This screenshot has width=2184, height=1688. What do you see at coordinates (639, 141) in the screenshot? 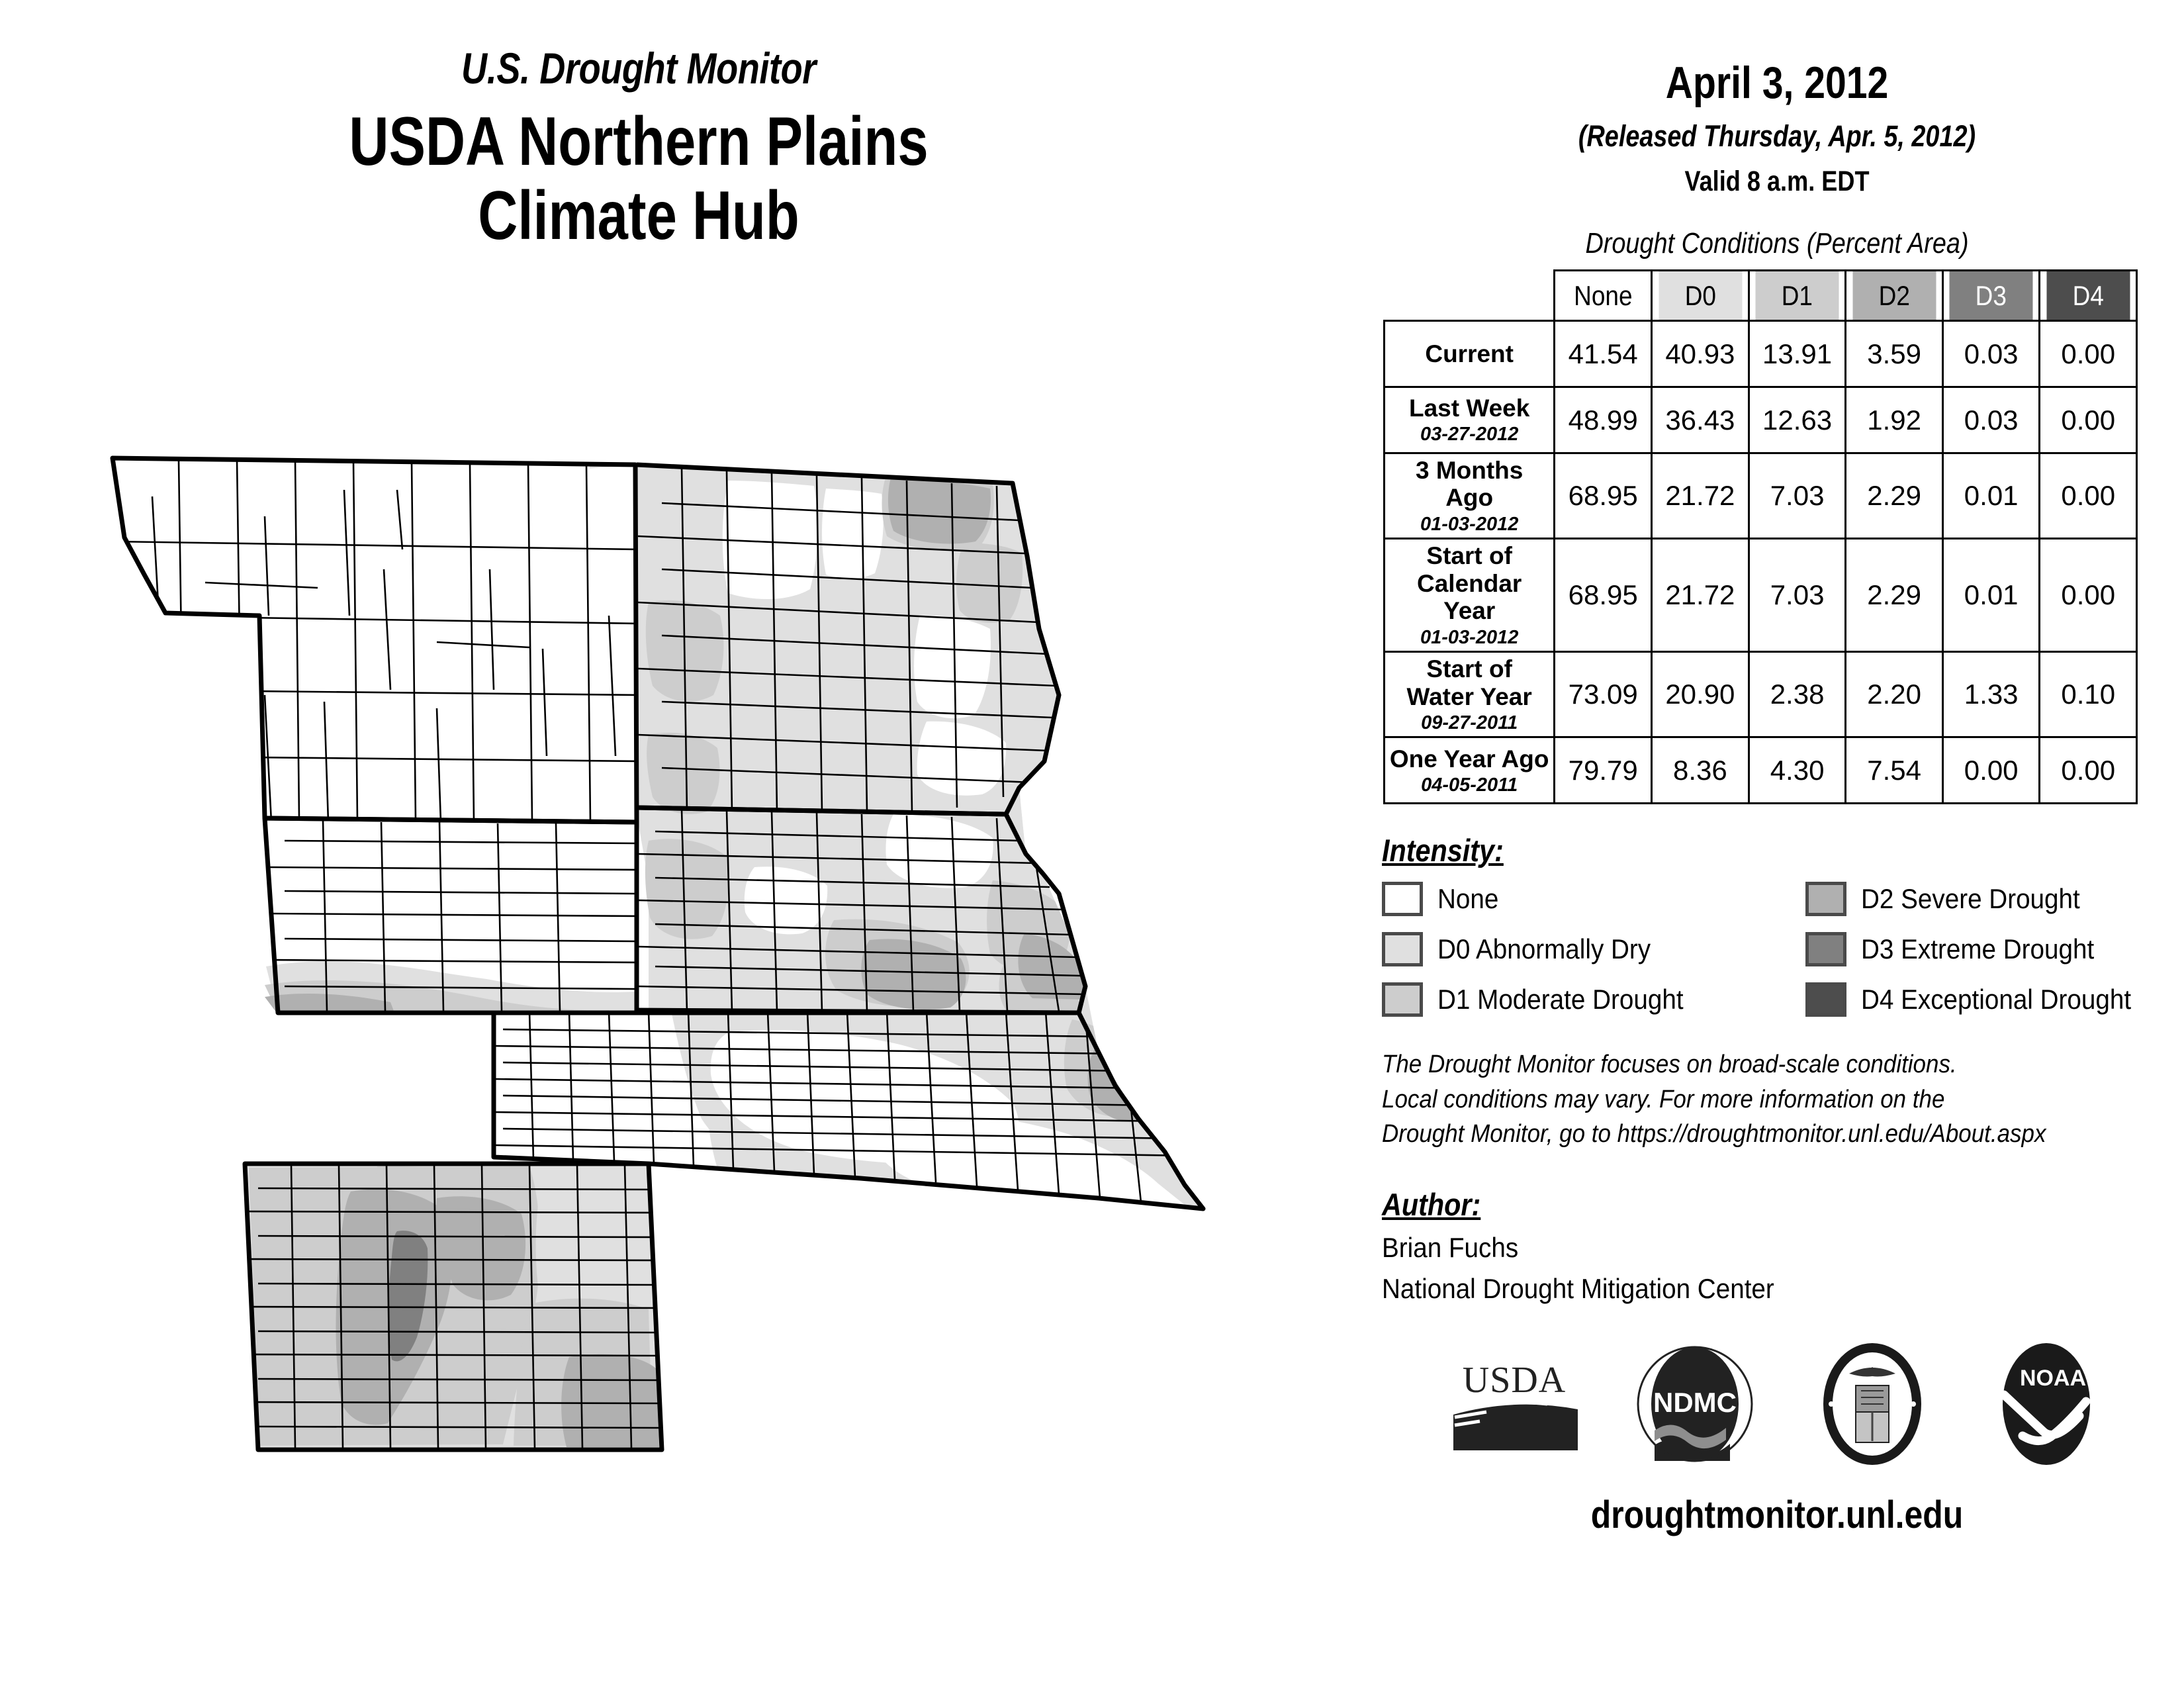
I see `title-line-1: USDA Northern Plains` at bounding box center [639, 141].